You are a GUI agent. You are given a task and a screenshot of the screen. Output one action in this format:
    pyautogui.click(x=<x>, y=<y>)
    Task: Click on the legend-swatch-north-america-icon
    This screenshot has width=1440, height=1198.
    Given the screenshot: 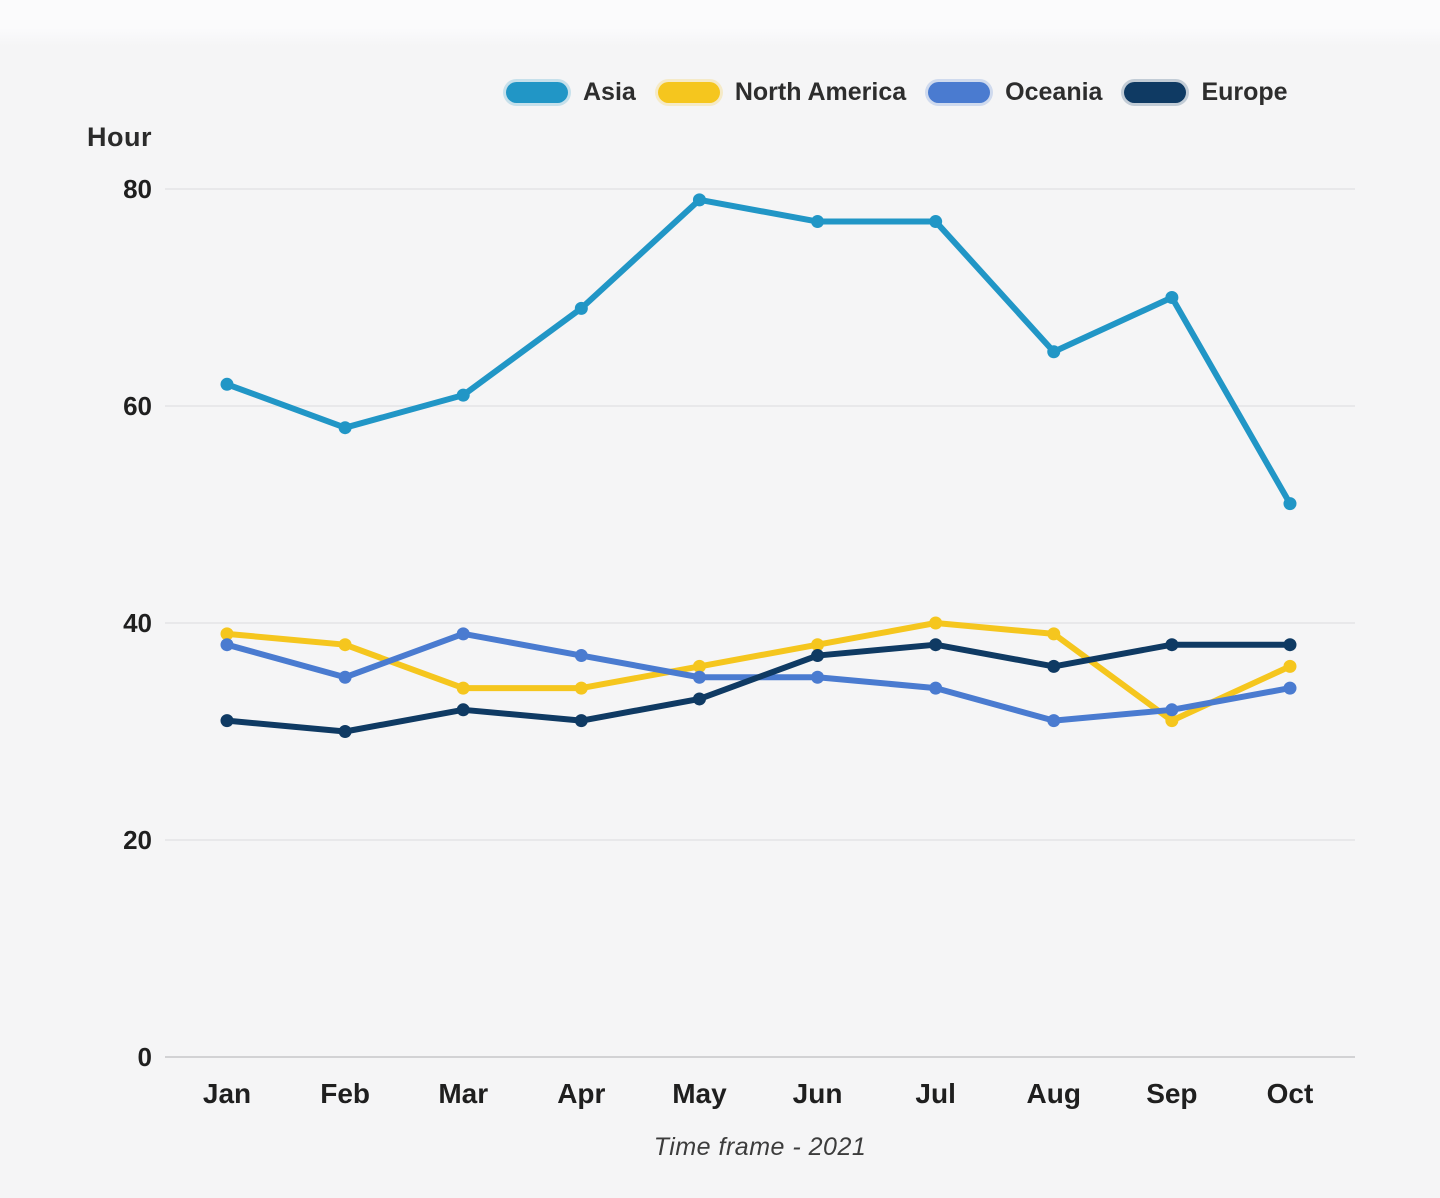 What is the action you would take?
    pyautogui.click(x=688, y=92)
    